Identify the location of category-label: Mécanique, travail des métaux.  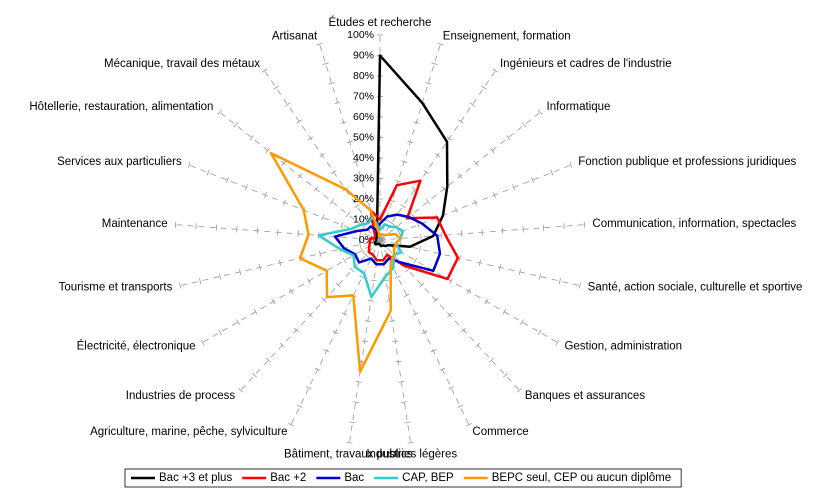
(182, 64).